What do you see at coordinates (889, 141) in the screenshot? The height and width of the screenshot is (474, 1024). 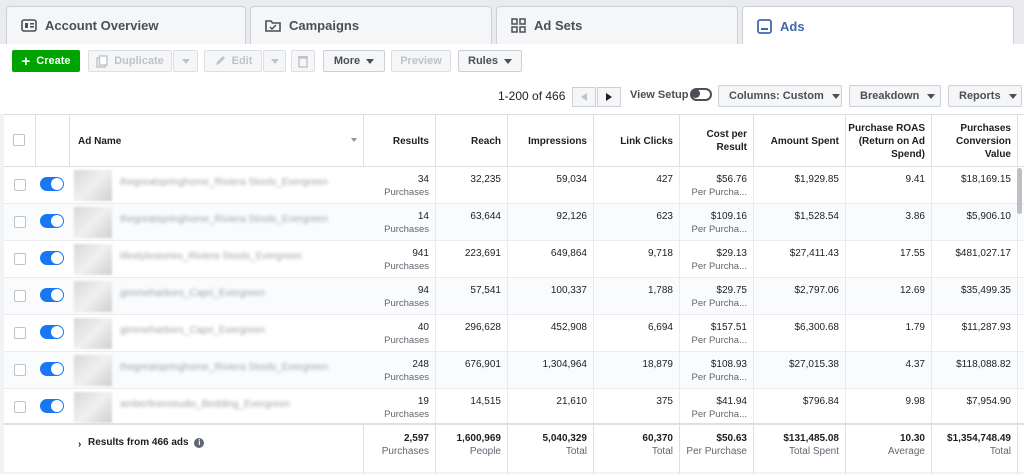 I see `column-purchase-roas: Purchase ROAS (Return on Ad Spend)` at bounding box center [889, 141].